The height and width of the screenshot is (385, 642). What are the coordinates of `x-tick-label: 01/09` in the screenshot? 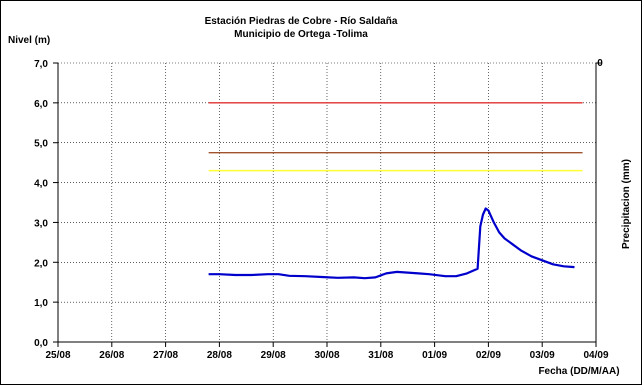 It's located at (434, 355).